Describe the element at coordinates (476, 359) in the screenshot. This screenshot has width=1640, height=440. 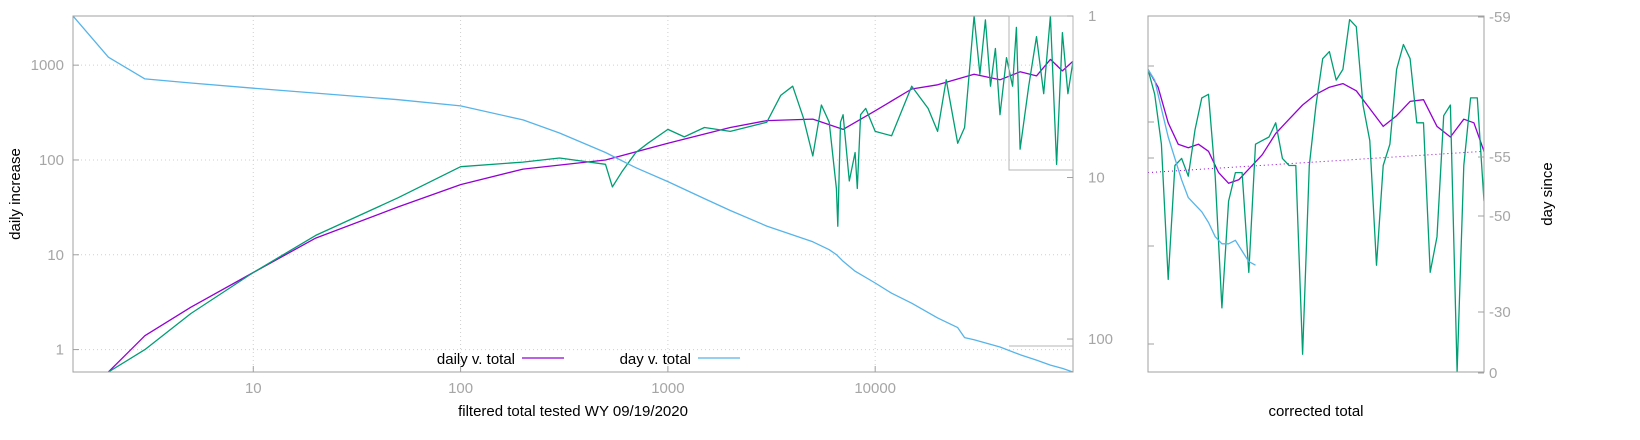
I see `legend-label: daily v. total` at that location.